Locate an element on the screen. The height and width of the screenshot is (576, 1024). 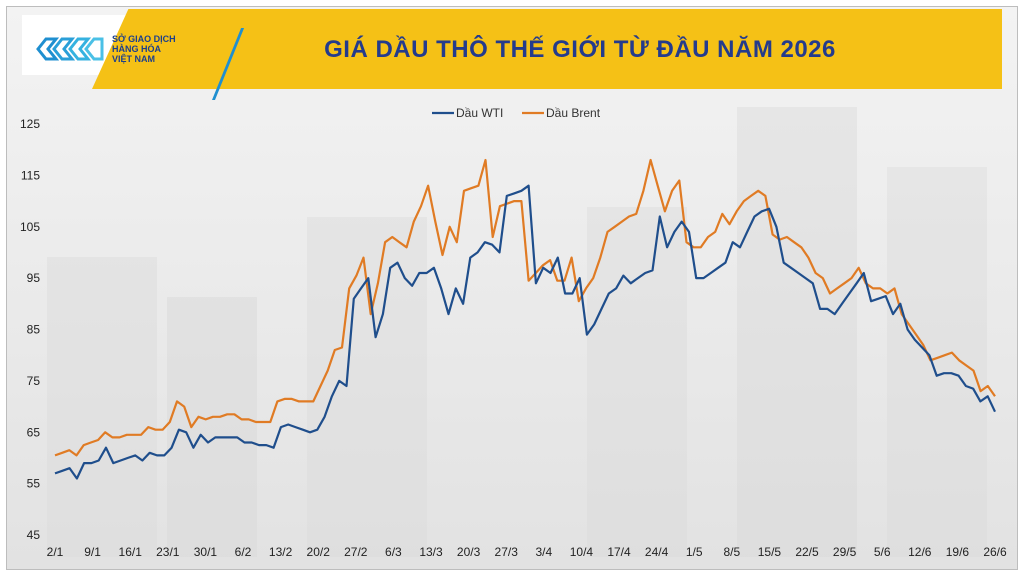
logo-line-2: HÀNG HÓA is located at coordinates (136, 49).